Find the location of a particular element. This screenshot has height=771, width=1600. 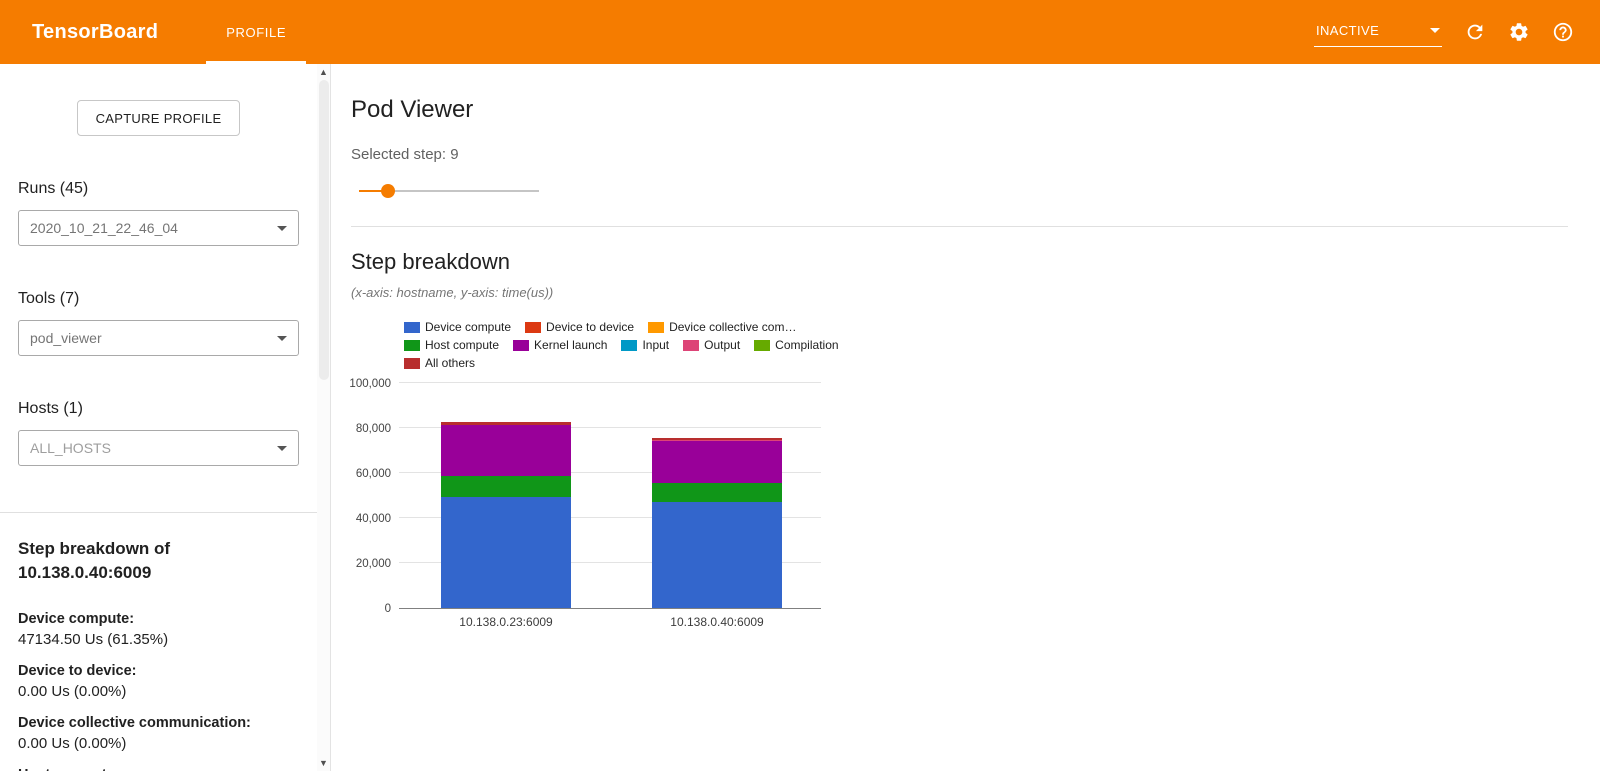

status-dropdown-value: INACTIVE is located at coordinates (1348, 30).